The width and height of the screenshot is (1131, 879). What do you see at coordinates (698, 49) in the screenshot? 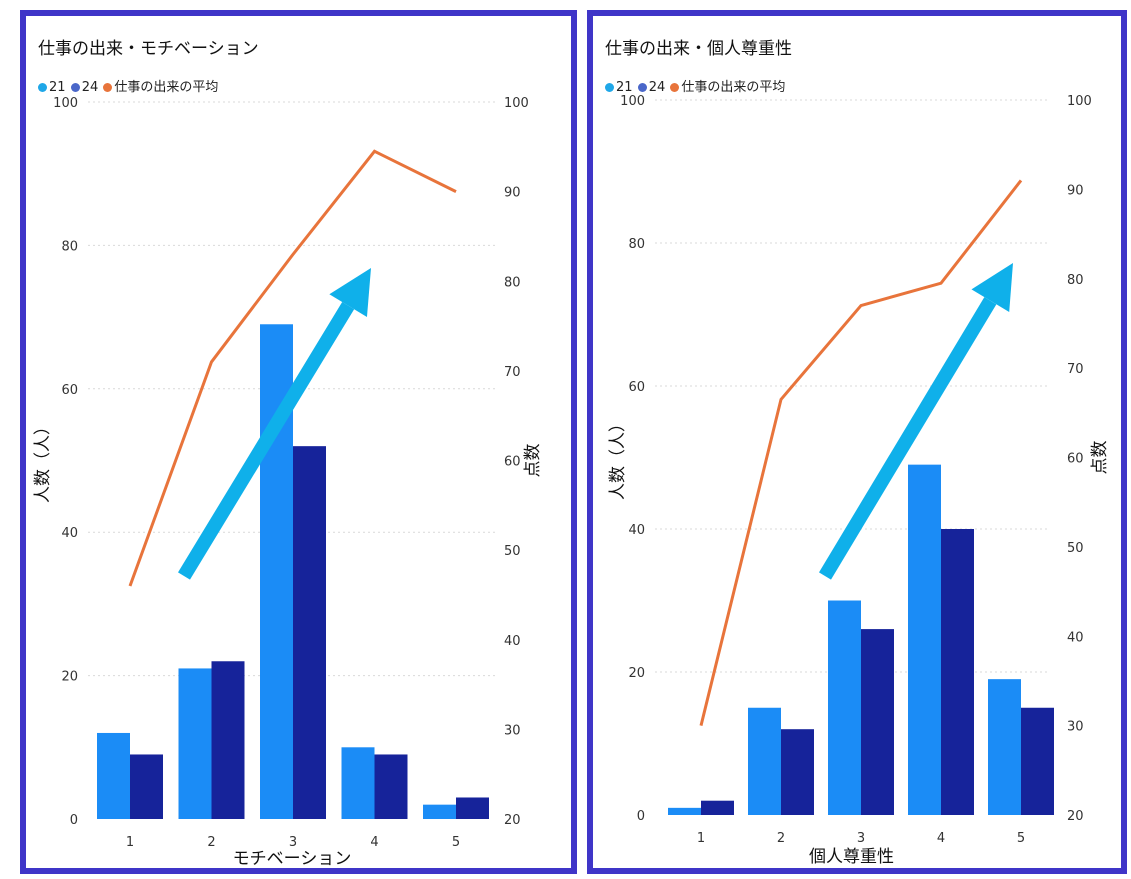
I see `chart-title: 仕事の出来・個人尊重性` at bounding box center [698, 49].